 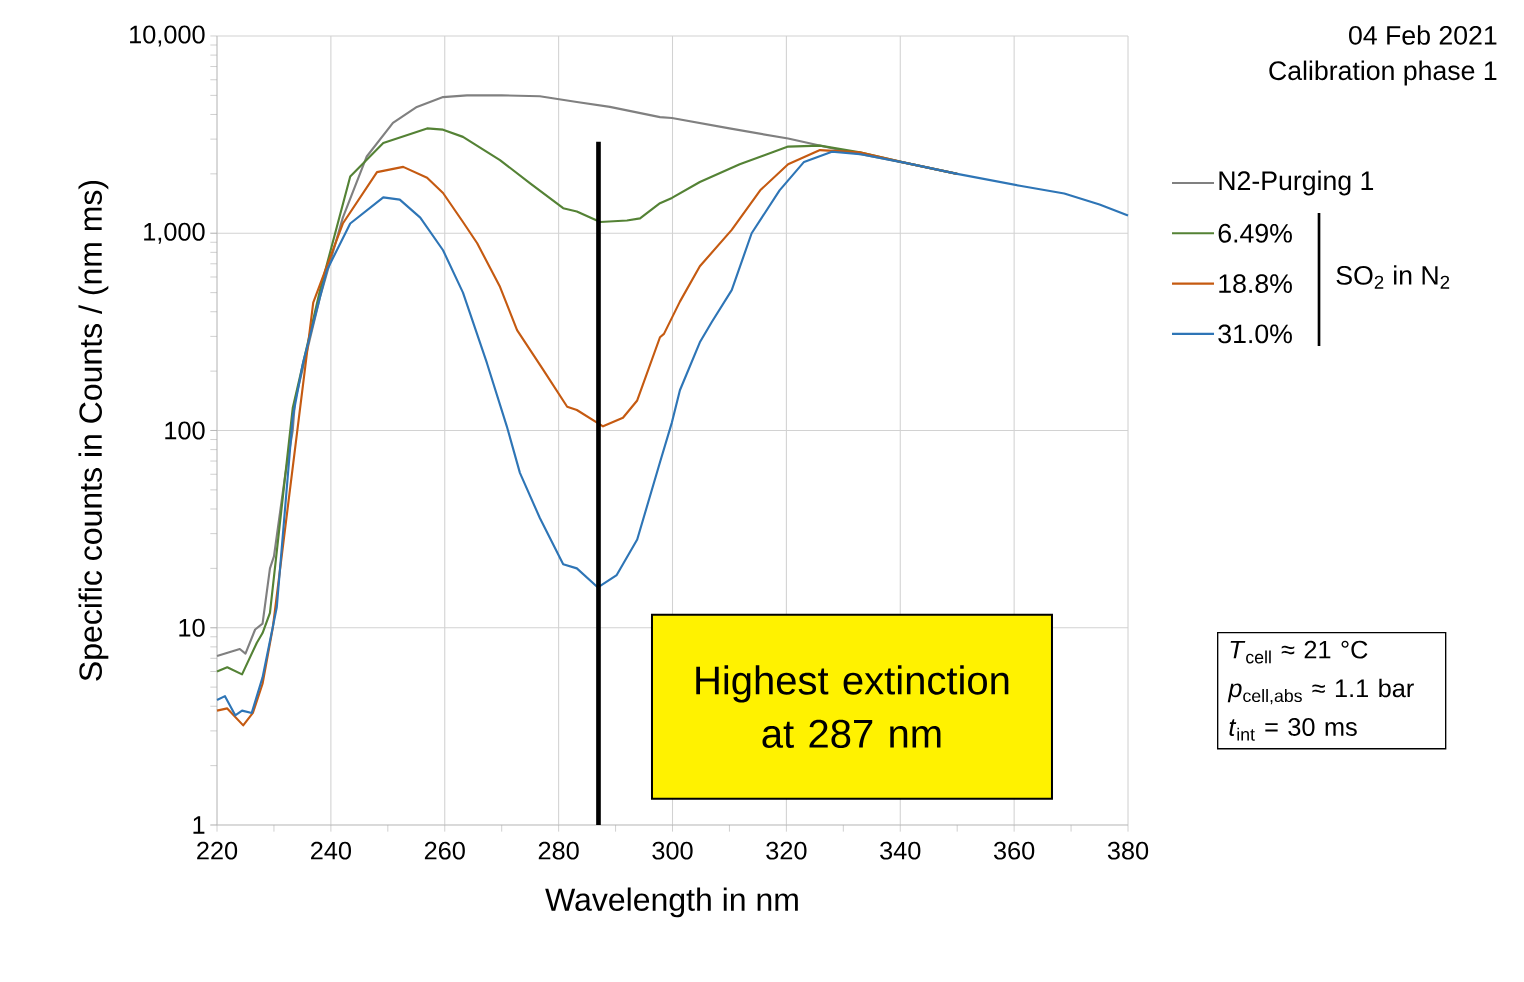 What do you see at coordinates (672, 850) in the screenshot?
I see `x-tick-label: 300` at bounding box center [672, 850].